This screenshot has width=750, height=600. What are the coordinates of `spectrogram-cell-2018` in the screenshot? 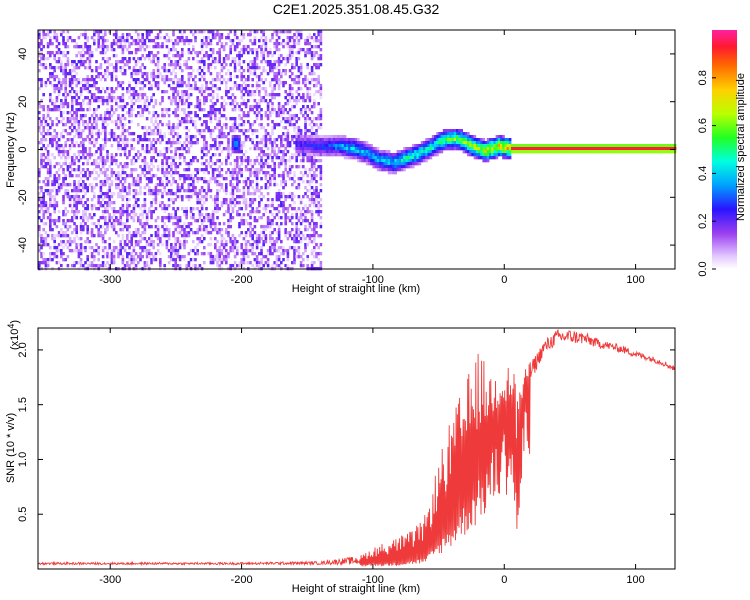 It's located at (158, 167).